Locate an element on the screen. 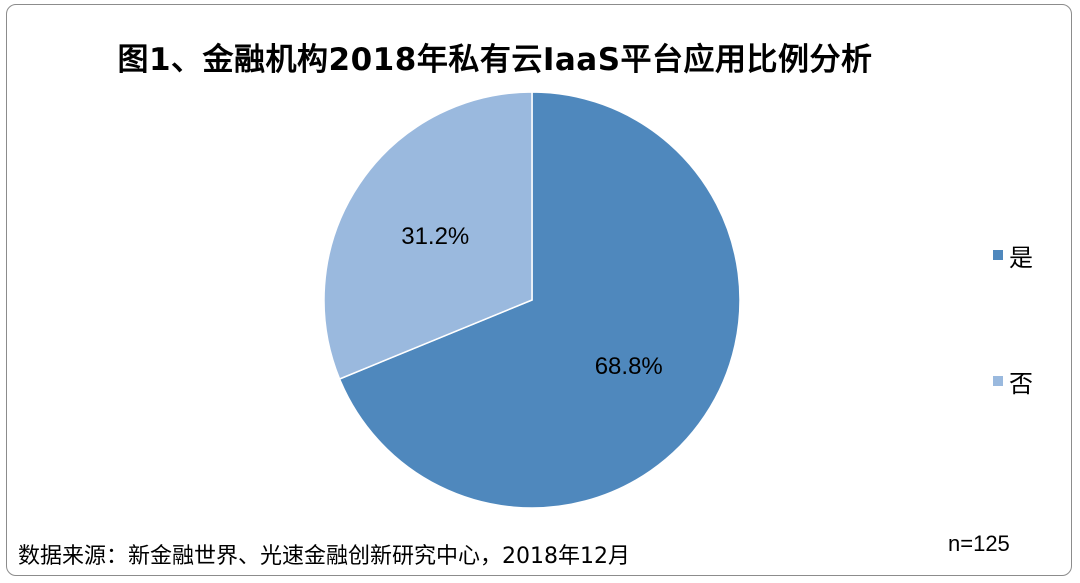  legend-item-yes: 是 is located at coordinates (1013, 256).